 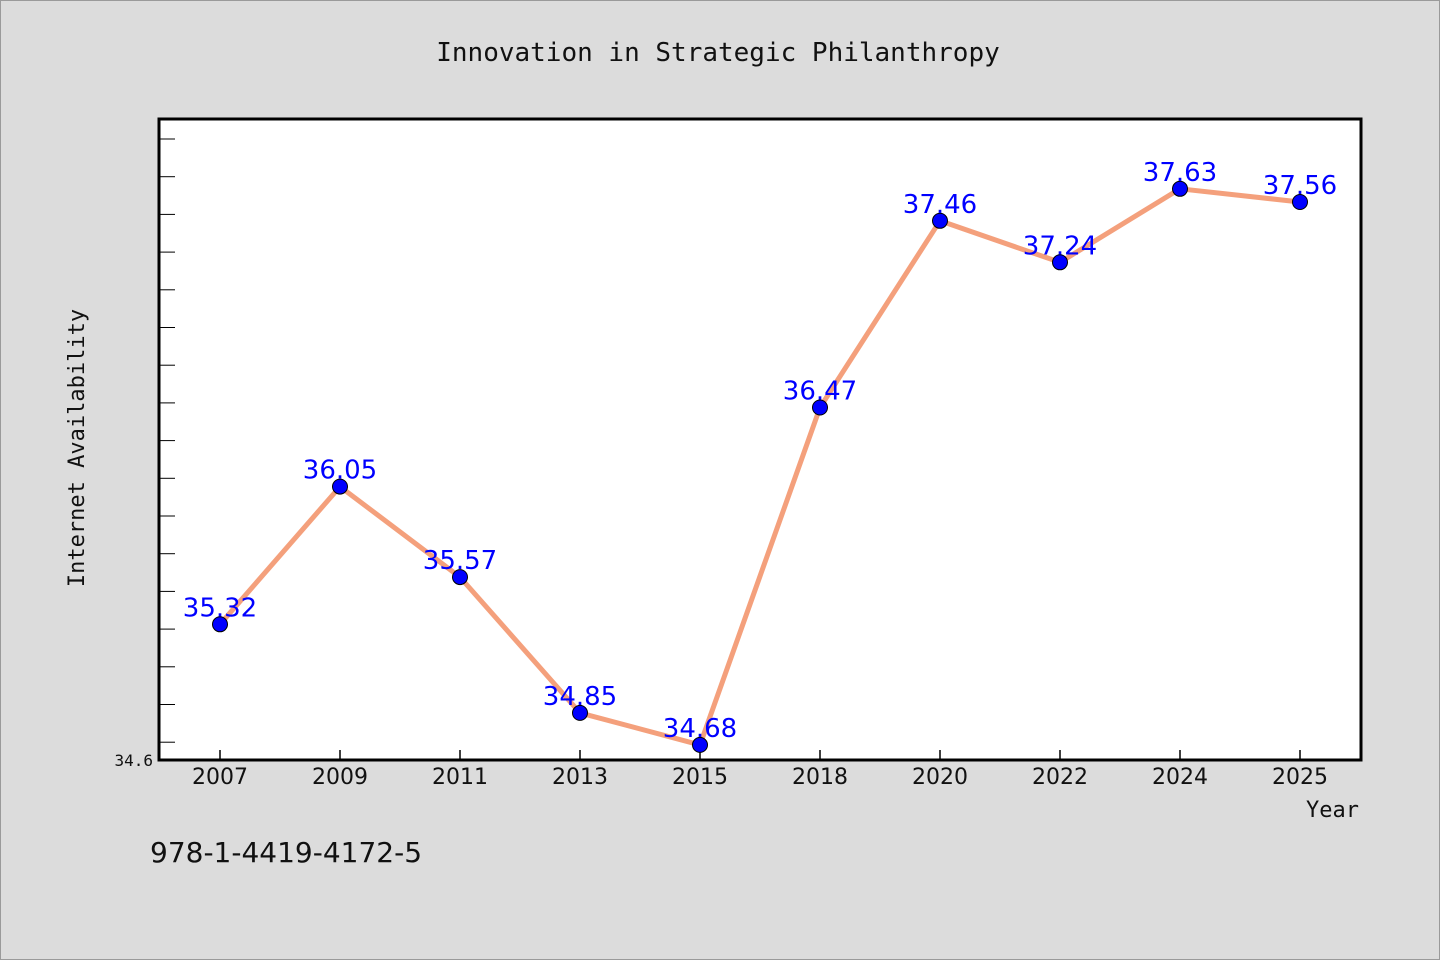 What do you see at coordinates (940, 205) in the screenshot?
I see `data-label: 37.46` at bounding box center [940, 205].